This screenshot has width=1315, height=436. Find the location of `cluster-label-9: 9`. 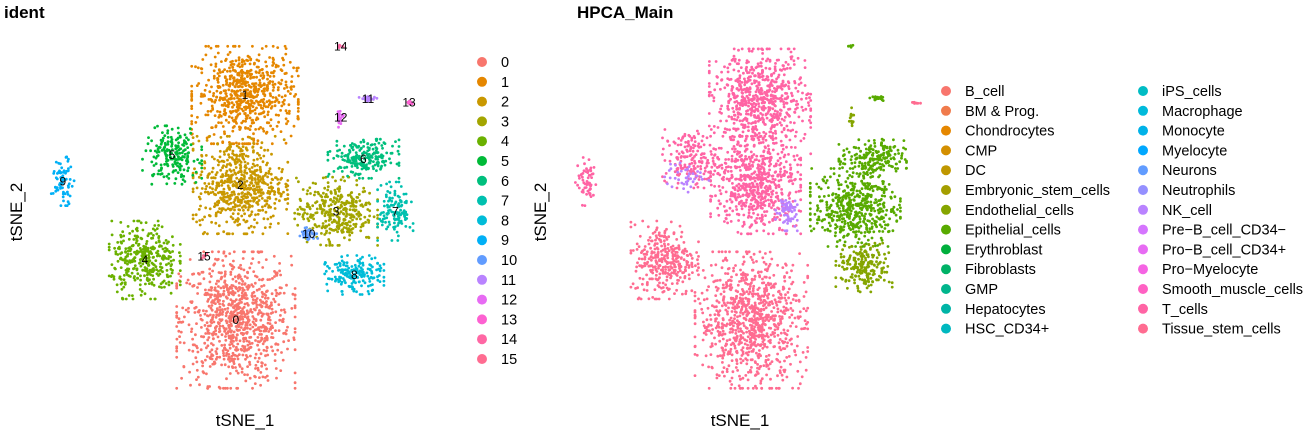

cluster-label-9: 9 is located at coordinates (62, 181).